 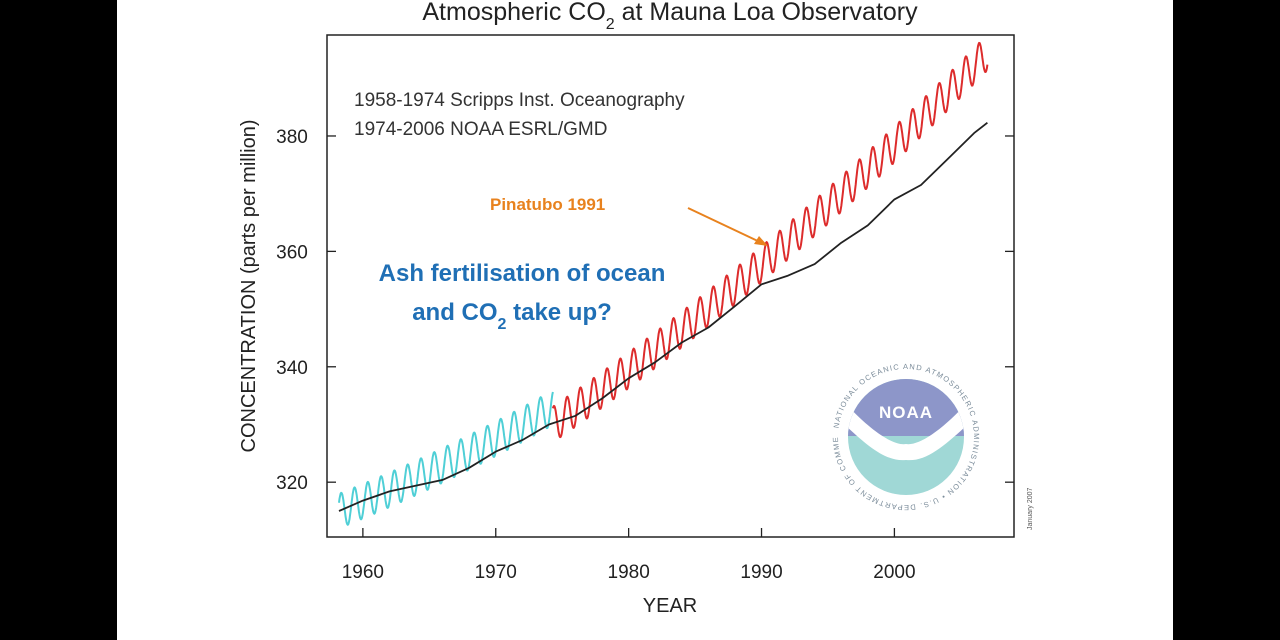 What do you see at coordinates (480, 129) in the screenshot?
I see `source-note-2: 1974-2006 NOAA ESRL/GMD` at bounding box center [480, 129].